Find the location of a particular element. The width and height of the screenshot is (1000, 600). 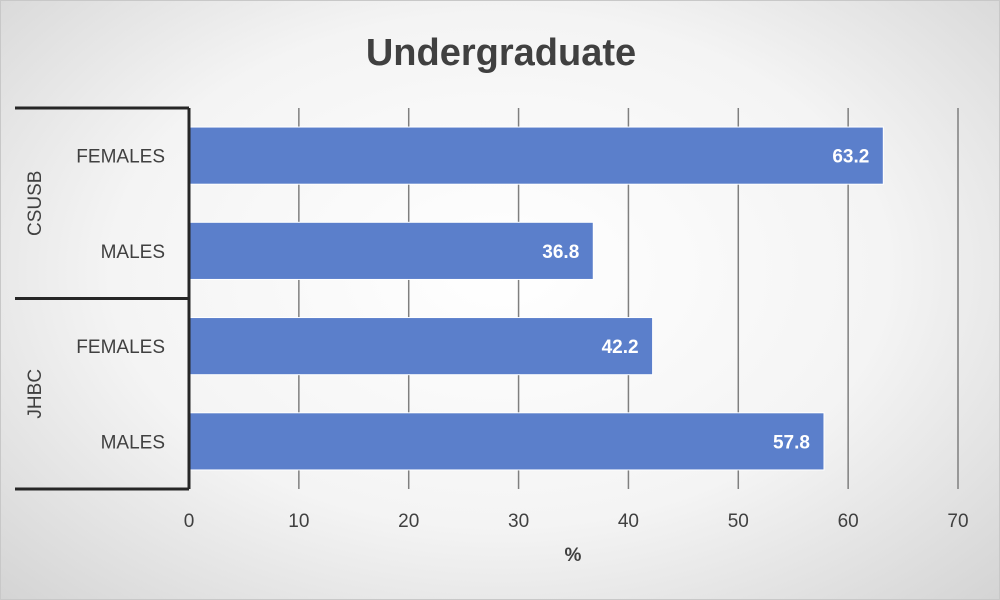

x-tick-label: 60 is located at coordinates (848, 521).